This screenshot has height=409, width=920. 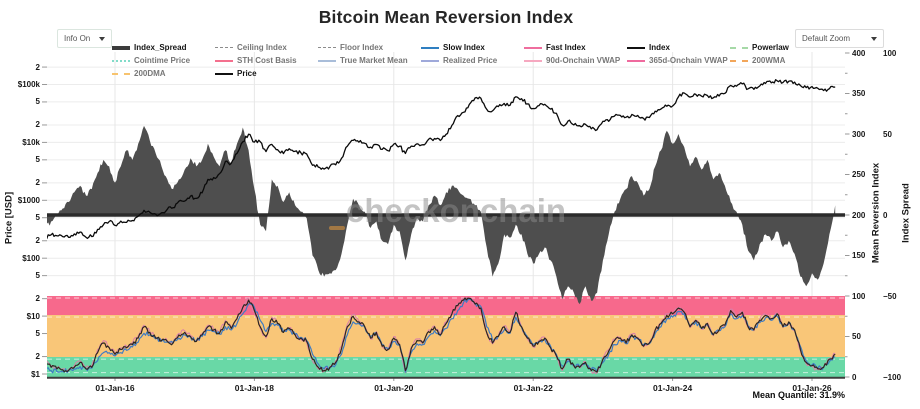 I want to click on legend-label: Price, so click(x=247, y=73).